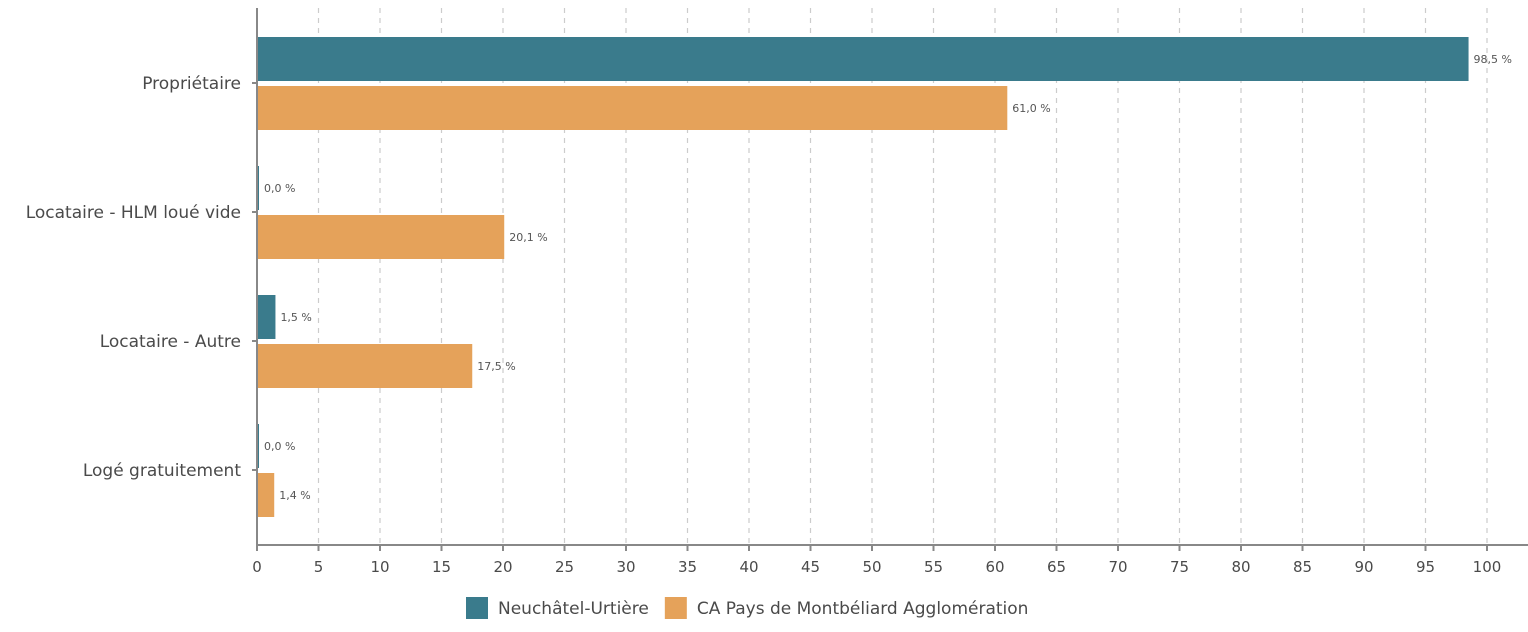  I want to click on x-tick-label-0: 0, so click(257, 567).